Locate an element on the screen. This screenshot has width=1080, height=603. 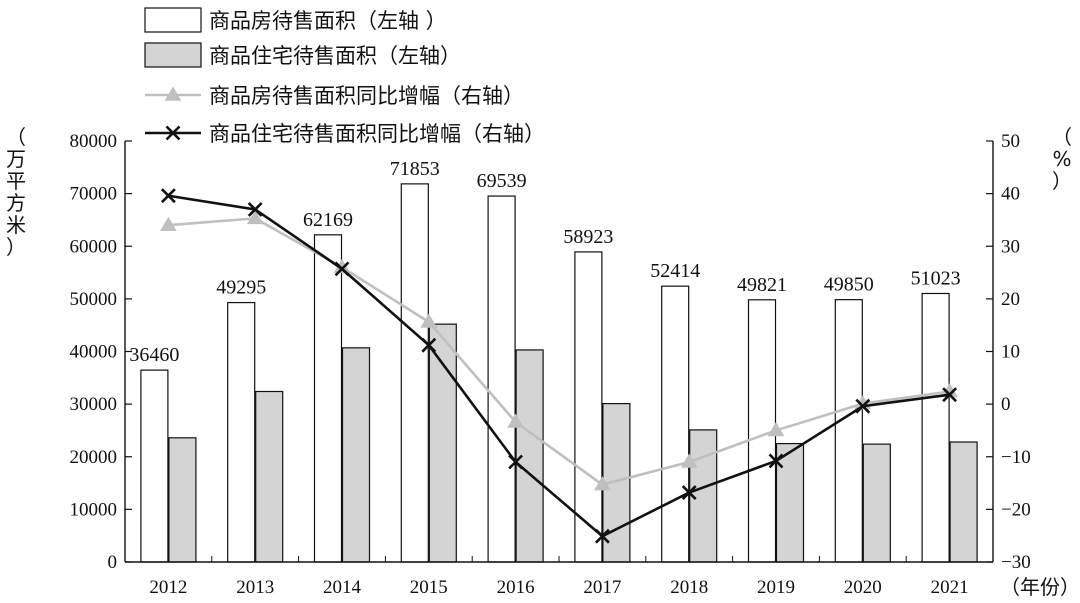
point-residential-growth-2020 is located at coordinates (863, 406).